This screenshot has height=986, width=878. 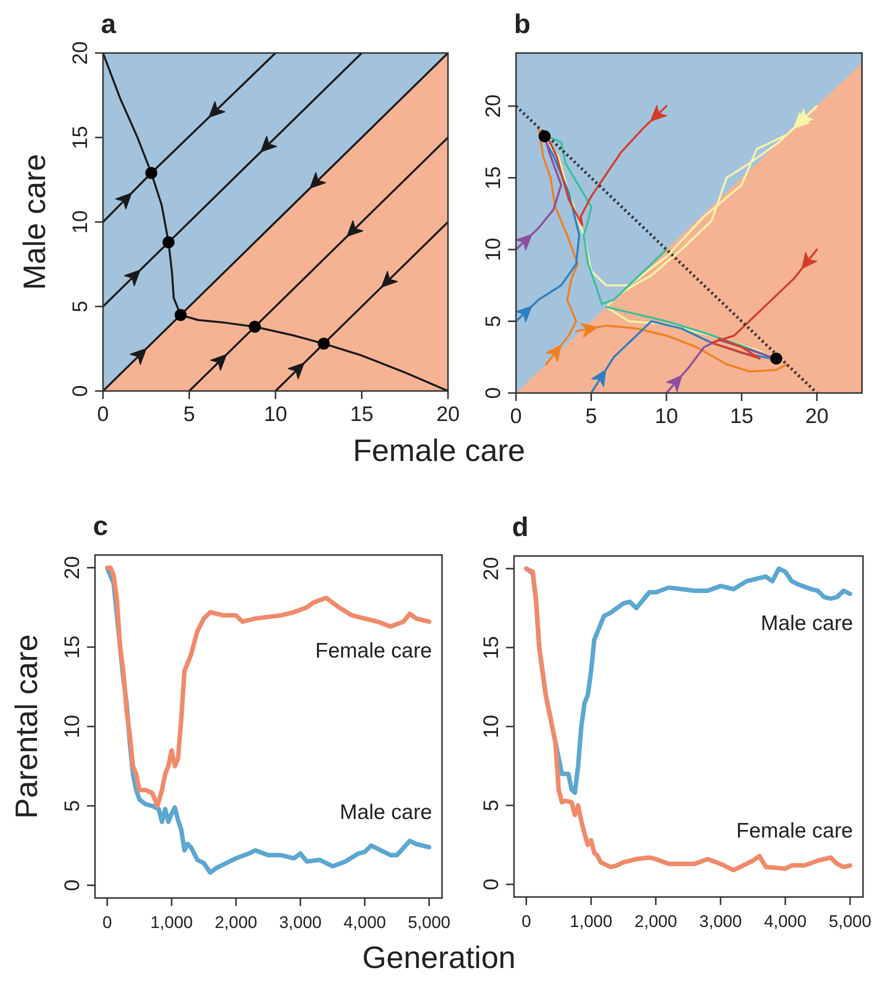 I want to click on chart-title: c, so click(x=100, y=526).